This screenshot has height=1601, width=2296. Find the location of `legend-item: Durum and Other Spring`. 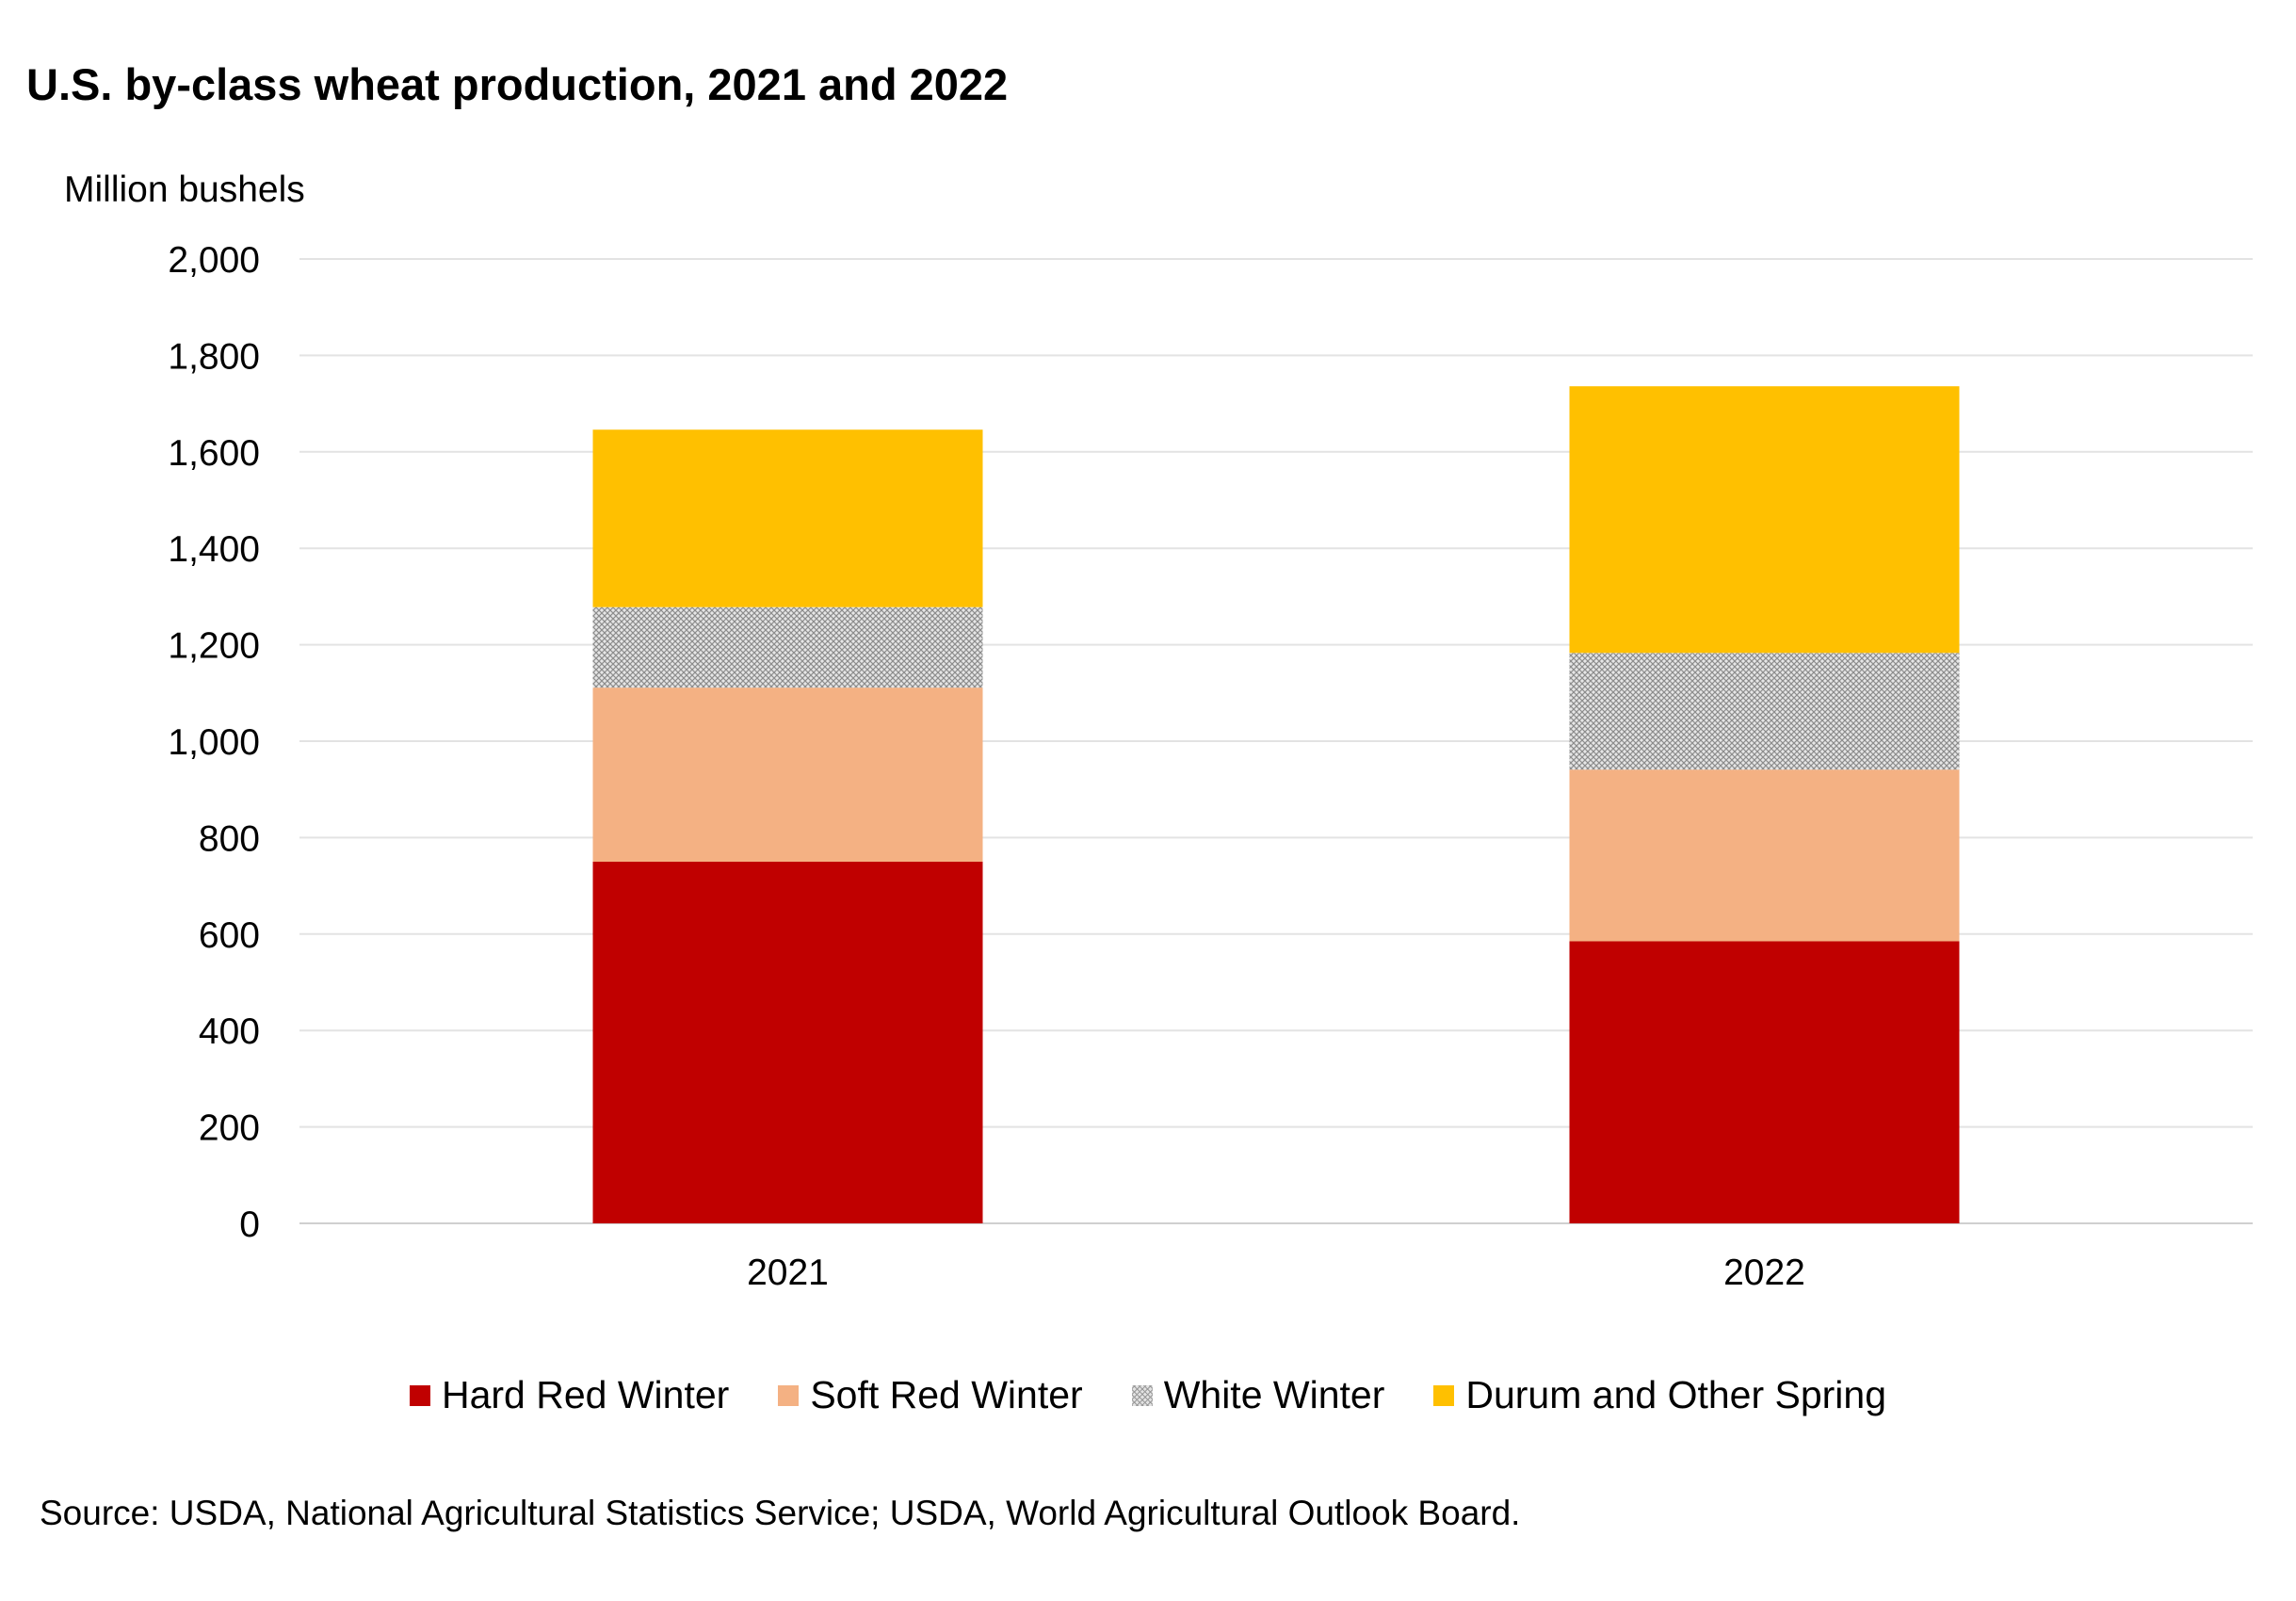

legend-item: Durum and Other Spring is located at coordinates (1659, 1395).